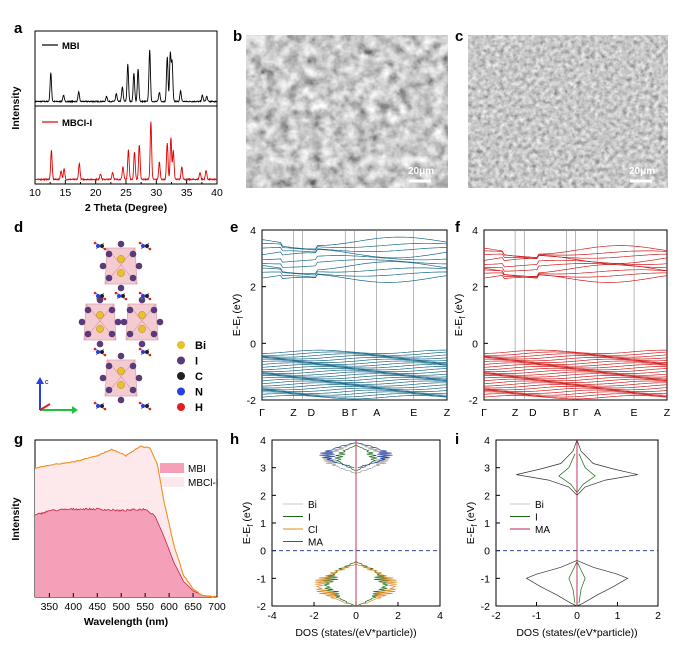  Describe the element at coordinates (251, 401) in the screenshot. I see `y-tick-label: -2` at that location.